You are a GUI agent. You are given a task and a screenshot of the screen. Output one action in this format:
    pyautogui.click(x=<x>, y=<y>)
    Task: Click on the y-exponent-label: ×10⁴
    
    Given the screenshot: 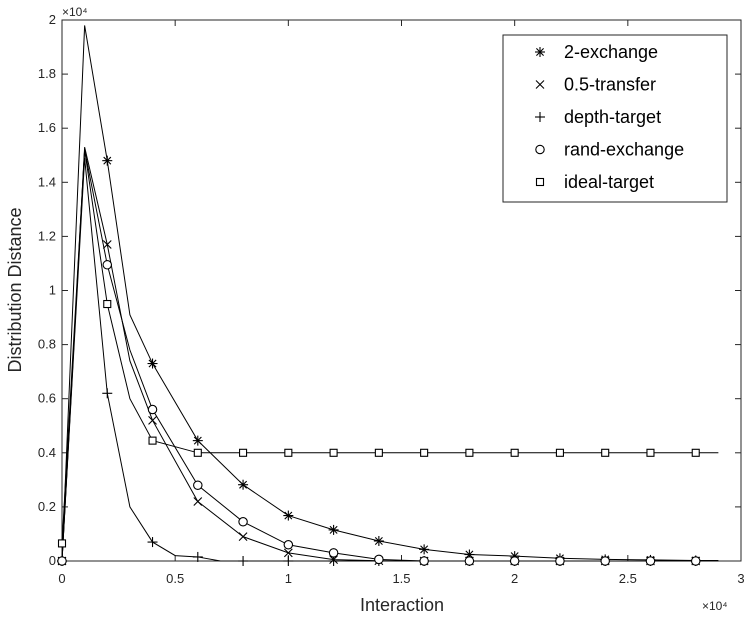 What is the action you would take?
    pyautogui.click(x=75, y=12)
    